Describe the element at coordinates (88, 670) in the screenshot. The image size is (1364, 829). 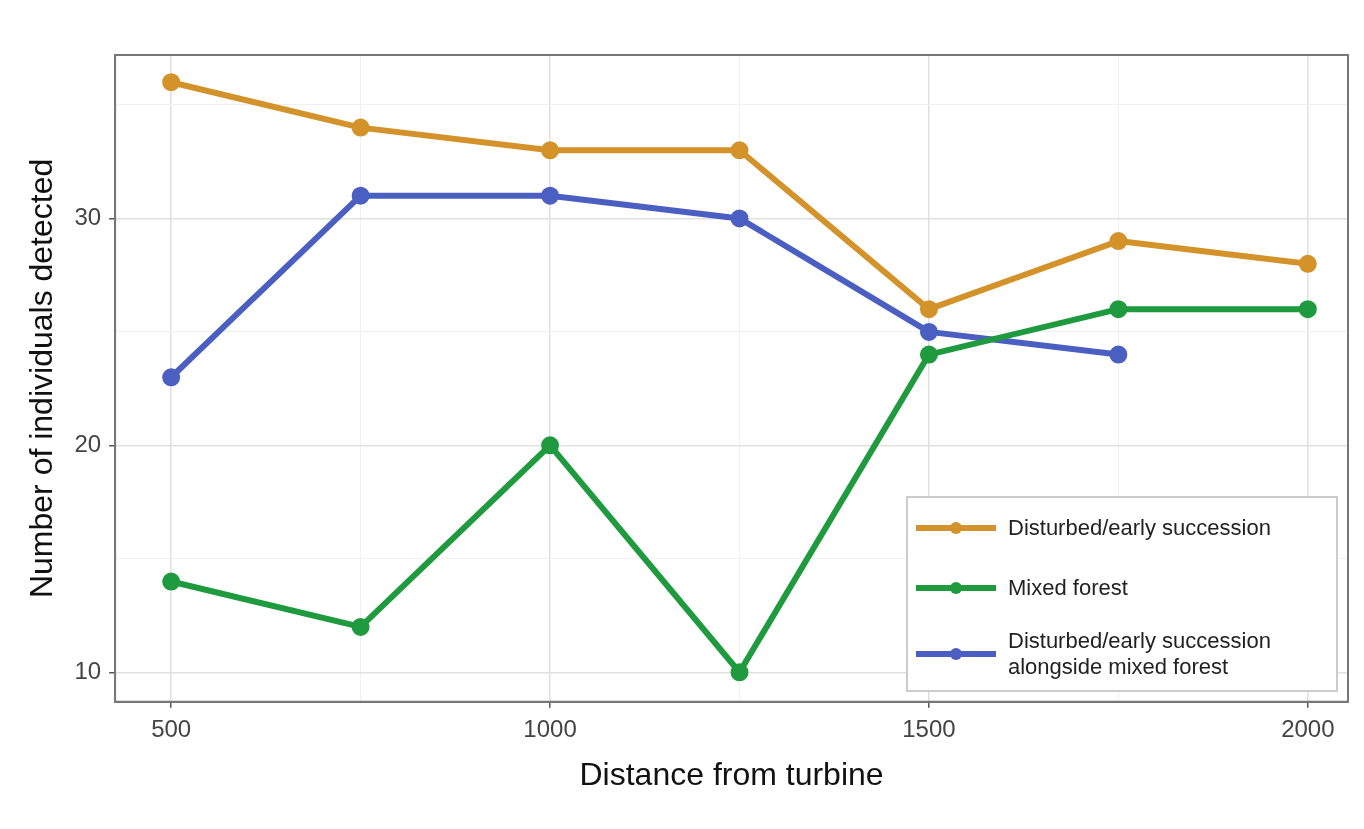
I see `y-tick-label: 10` at that location.